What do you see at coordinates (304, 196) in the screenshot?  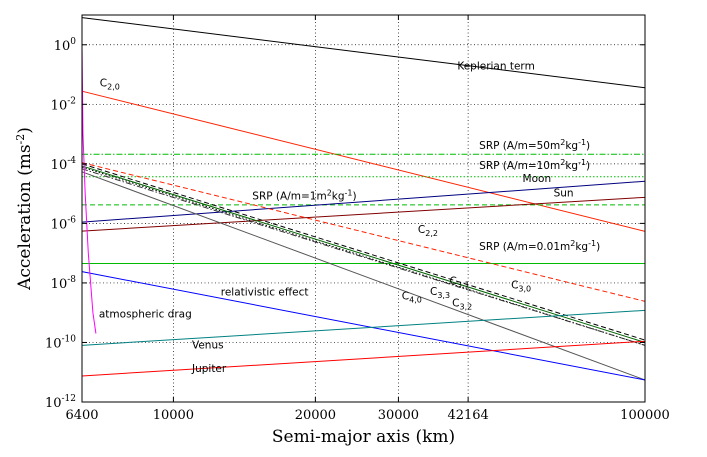 I see `ann-srp1: SRP (A/m=1m2kg-1)` at bounding box center [304, 196].